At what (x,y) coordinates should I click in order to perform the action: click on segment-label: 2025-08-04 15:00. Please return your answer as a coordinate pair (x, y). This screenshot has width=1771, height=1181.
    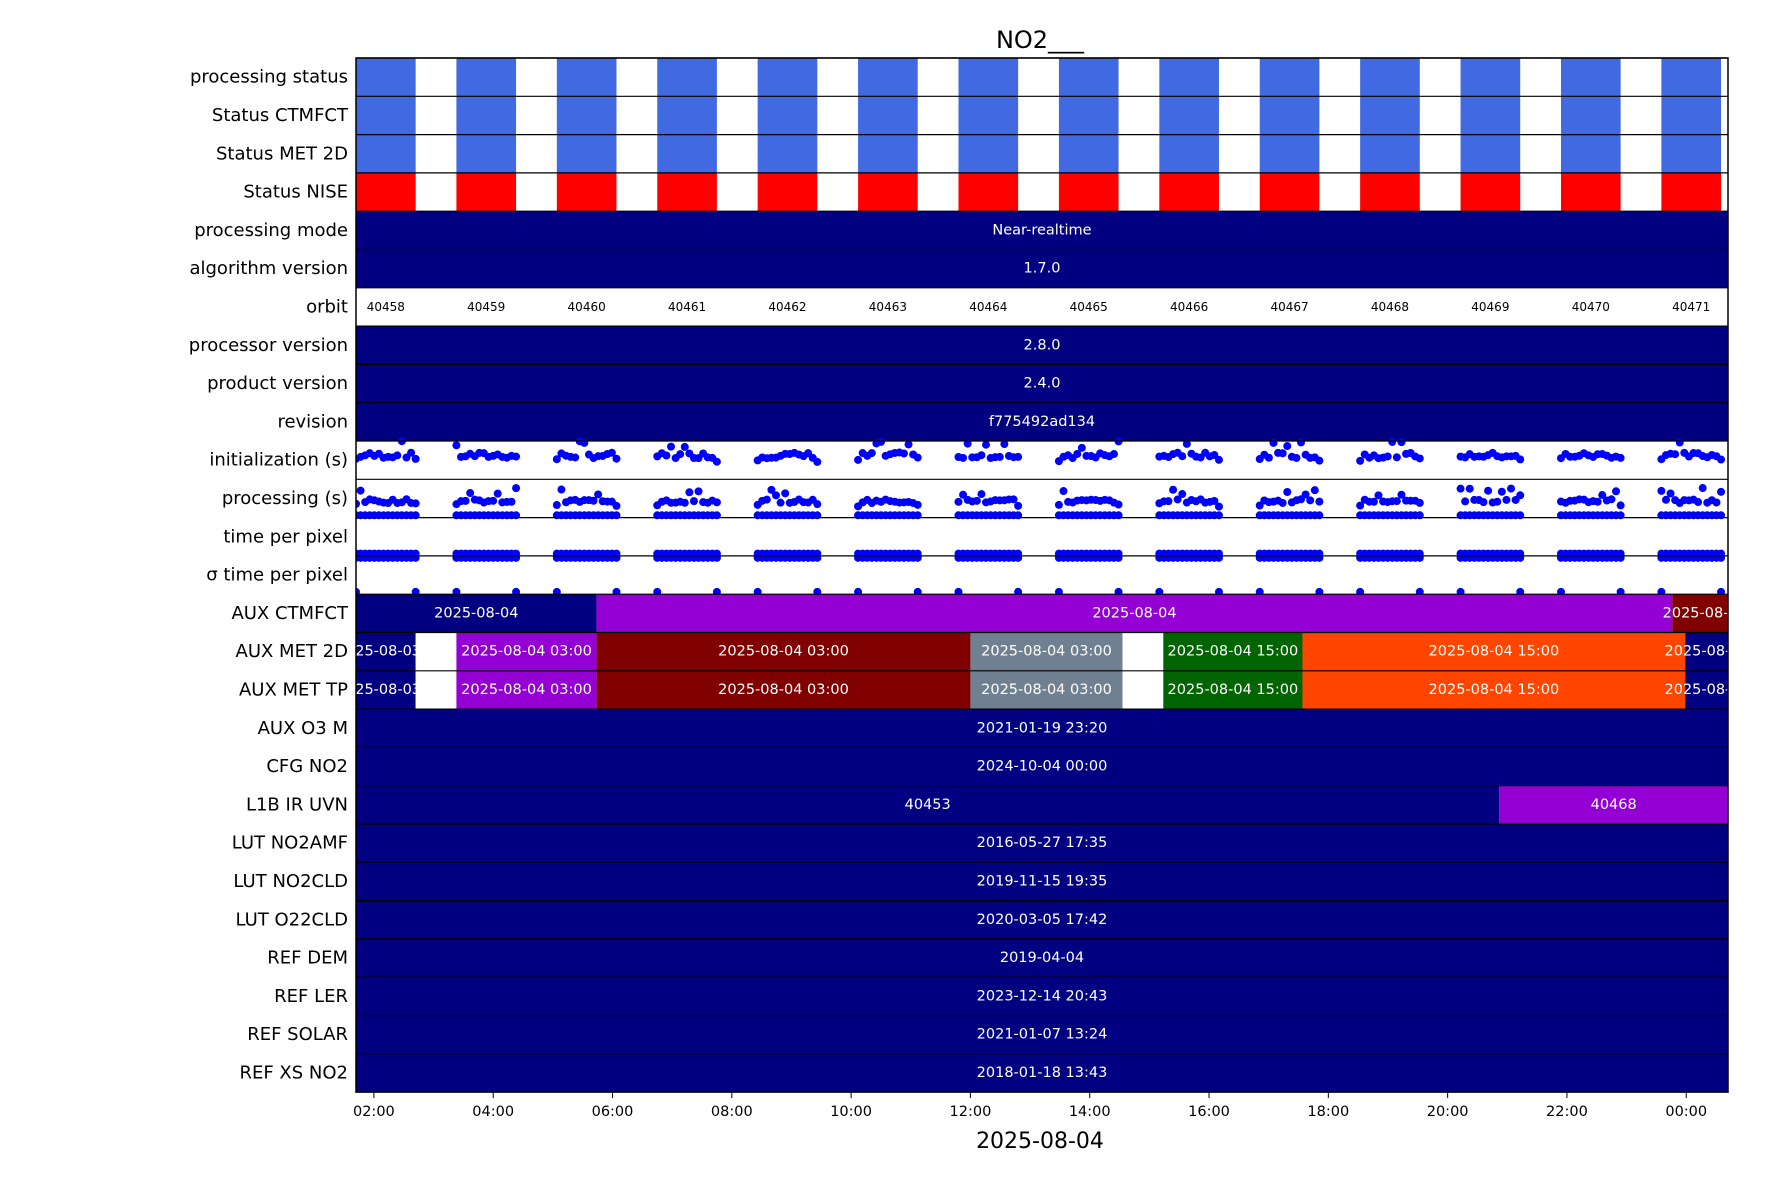
    Looking at the image, I should click on (1233, 652).